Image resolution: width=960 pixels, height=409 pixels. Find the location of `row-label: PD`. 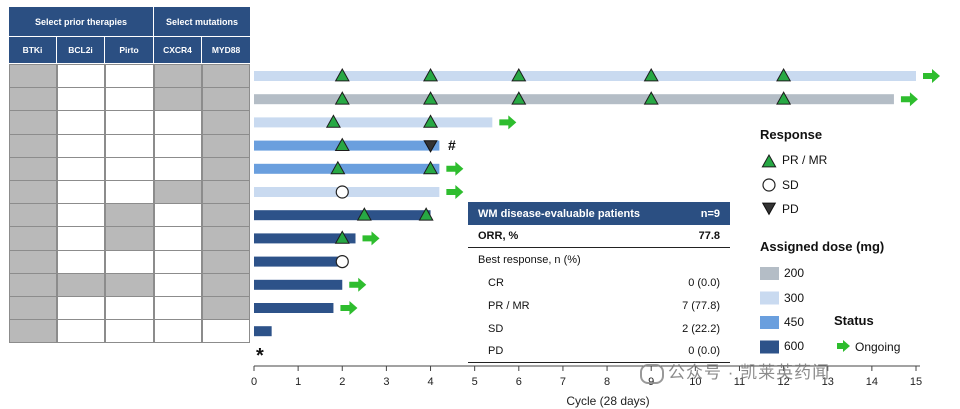

row-label: PD is located at coordinates (496, 351).